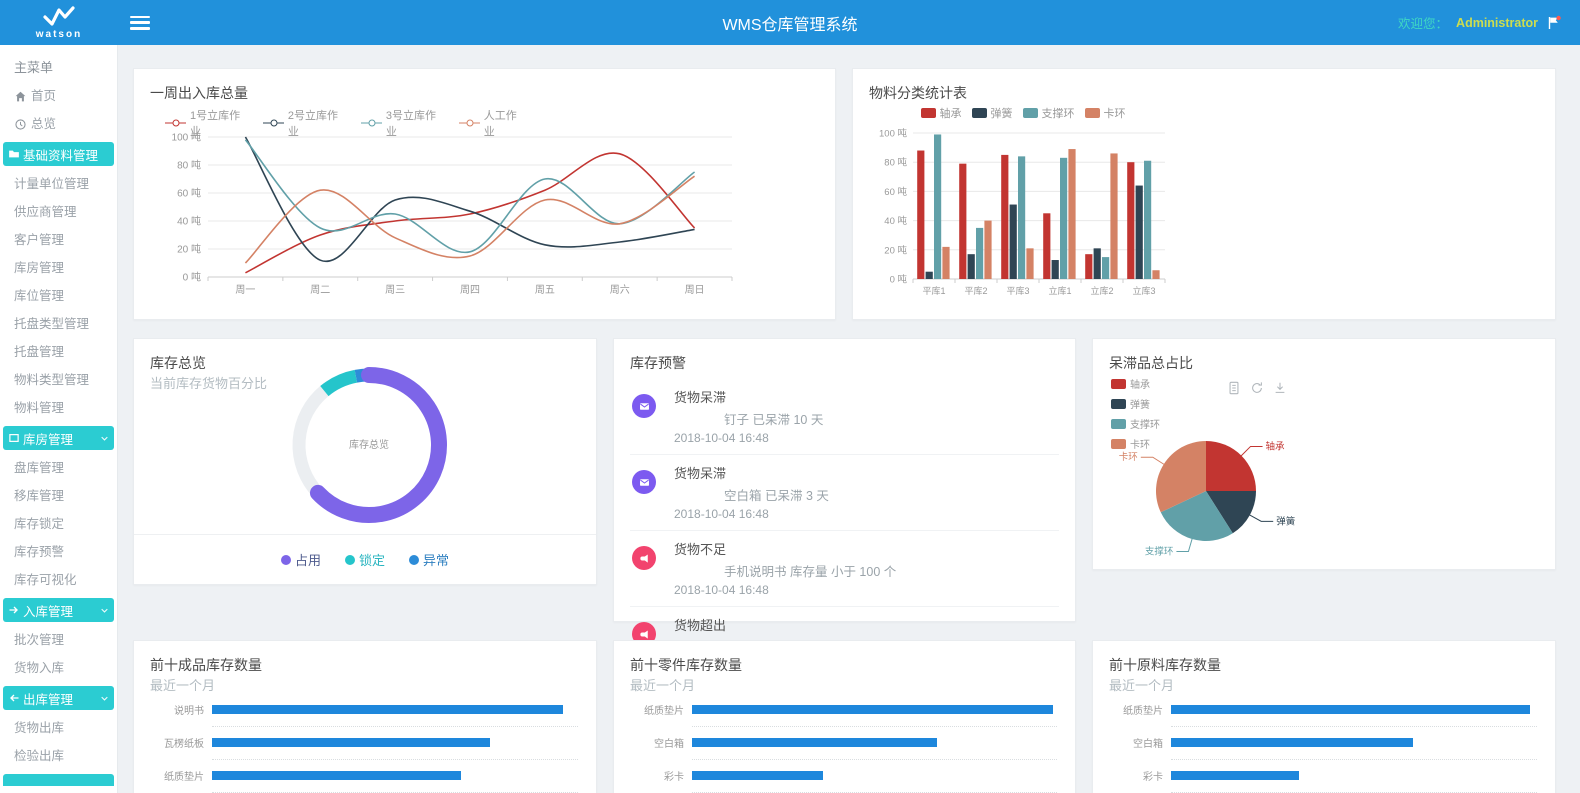  I want to click on hbar-row: 彩卡, so click(1321, 776).